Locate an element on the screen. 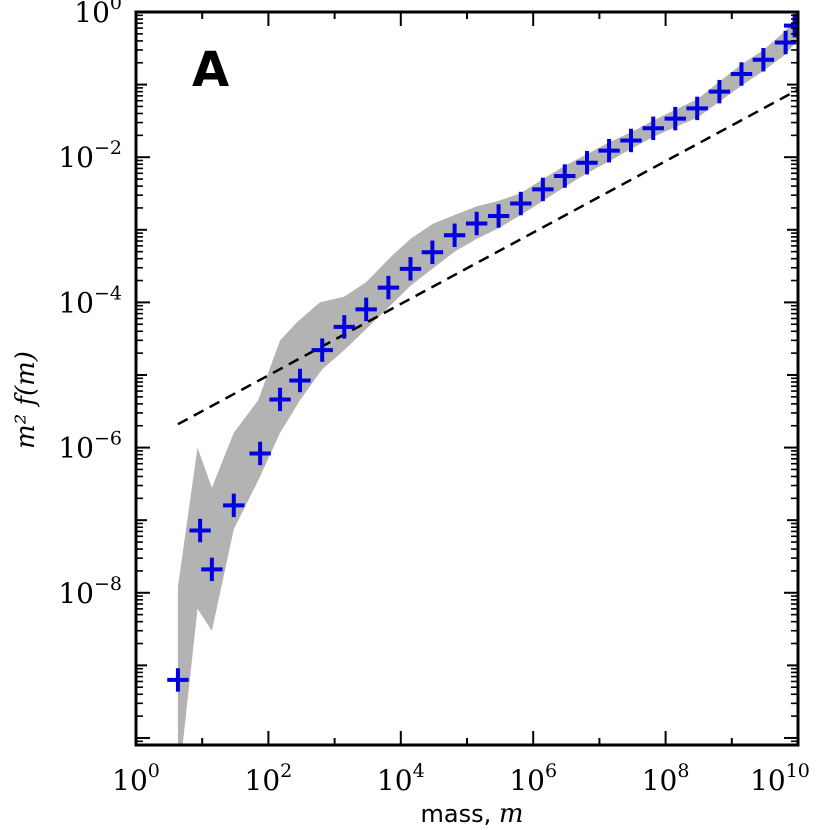  x-axis-label-text: mass, is located at coordinates (459, 814).